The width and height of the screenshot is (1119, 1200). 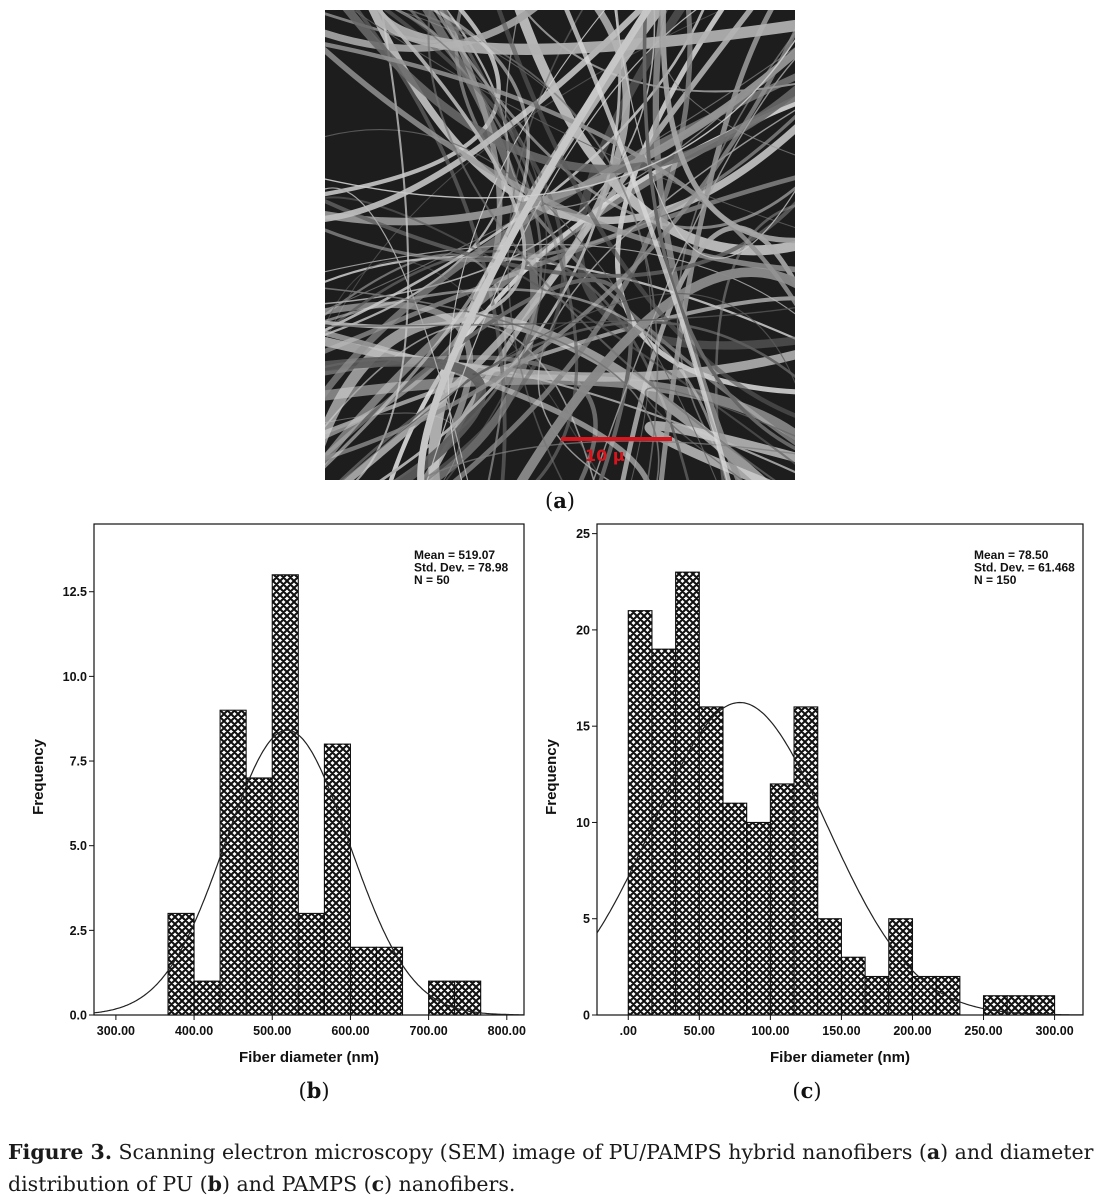 What do you see at coordinates (933, 1152) in the screenshot?
I see `caption-ref-a: a` at bounding box center [933, 1152].